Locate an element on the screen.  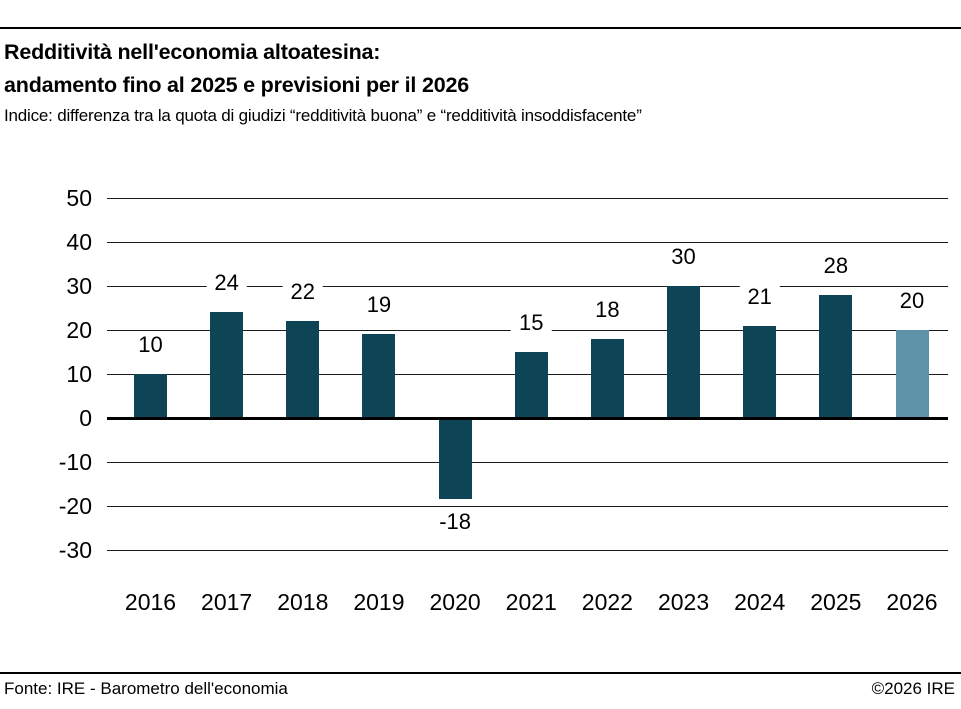
bar-2024 is located at coordinates (760, 371).